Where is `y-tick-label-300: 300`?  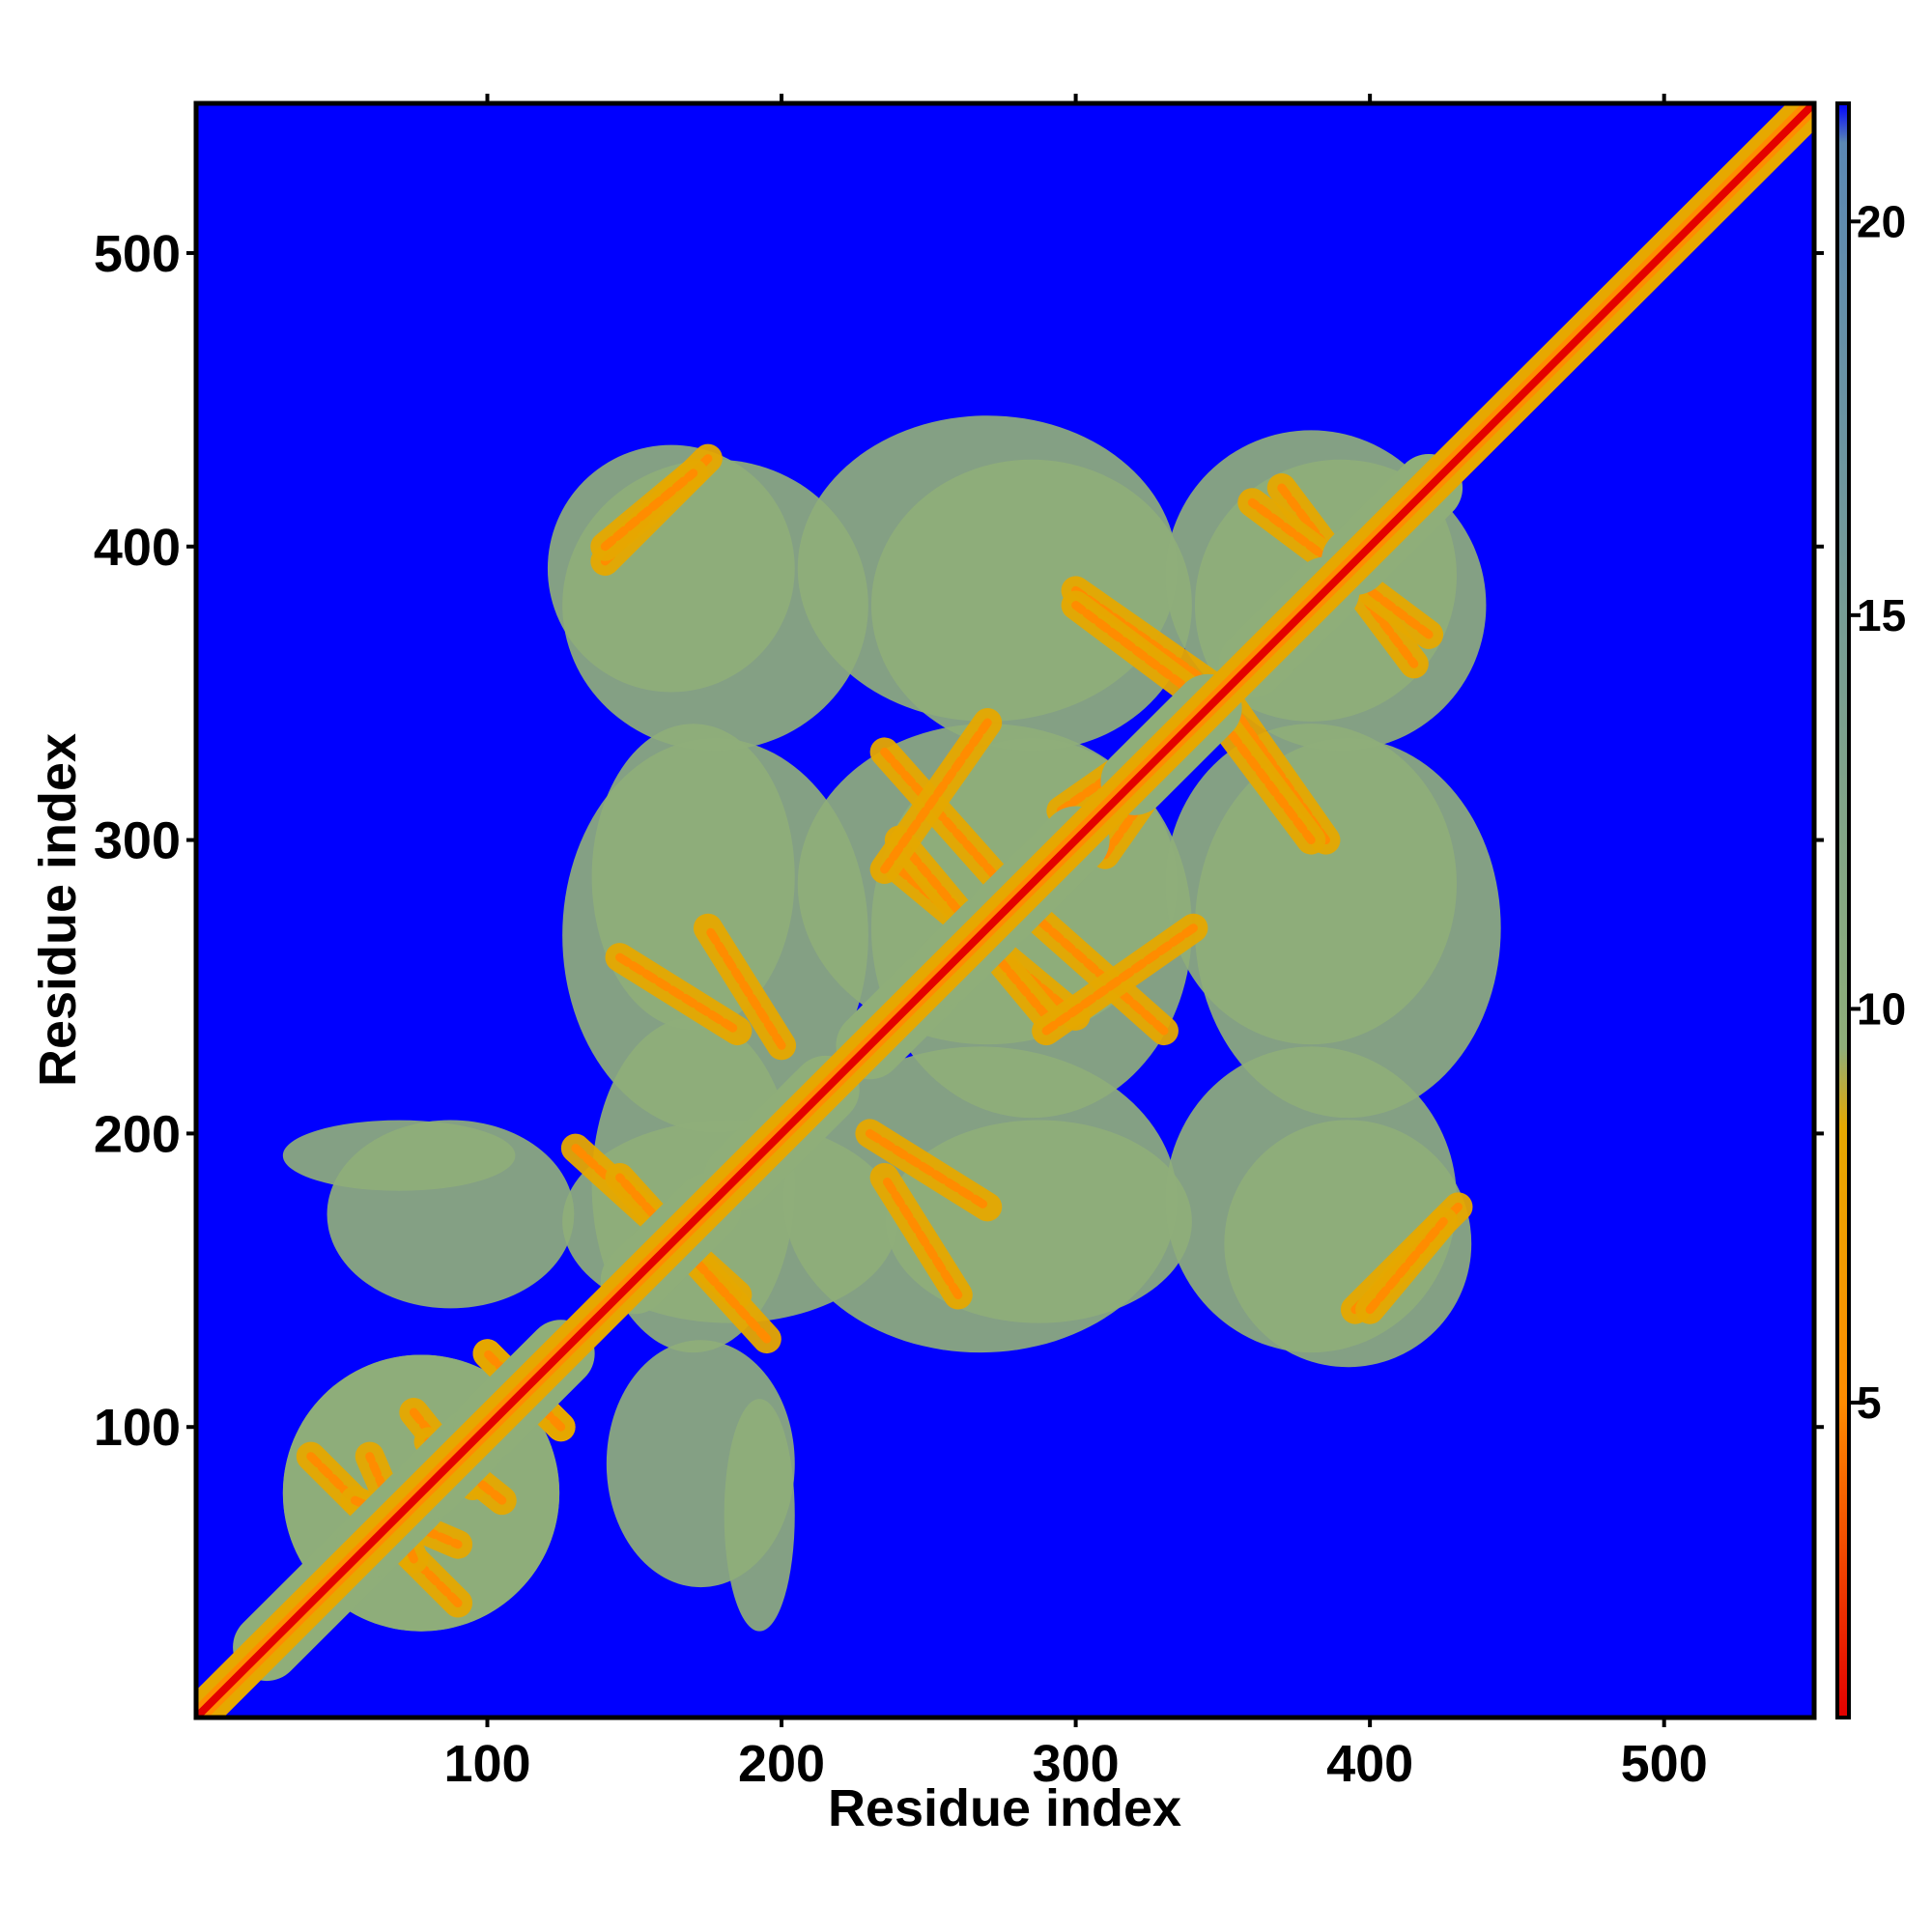
y-tick-label-300: 300 is located at coordinates (137, 841).